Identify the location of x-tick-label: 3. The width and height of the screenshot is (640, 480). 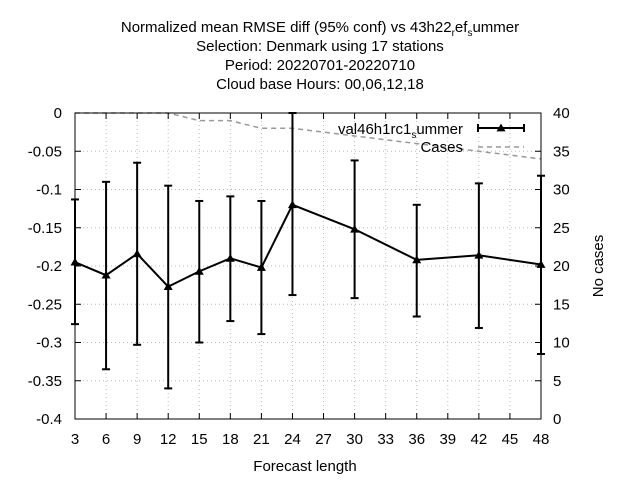
(75, 439).